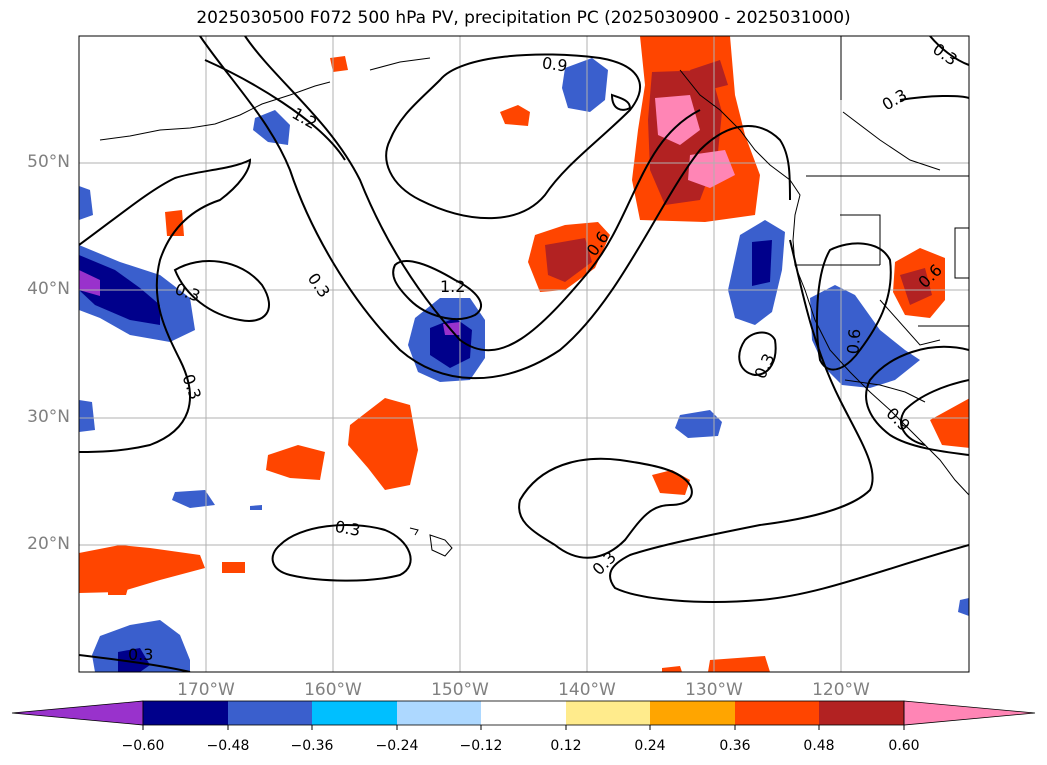  I want to click on colorbar-tick-label: 0.48, so click(819, 746).